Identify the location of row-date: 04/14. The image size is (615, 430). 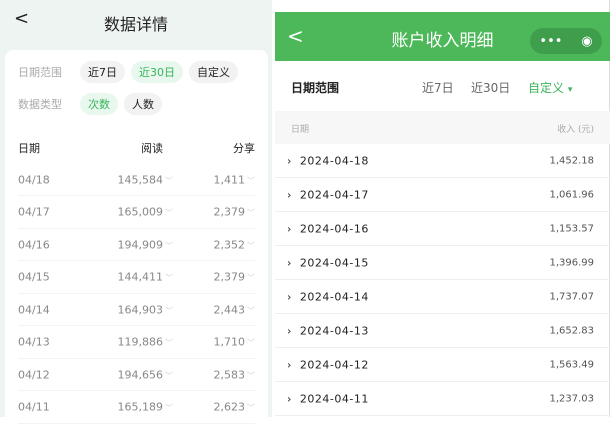
(34, 309).